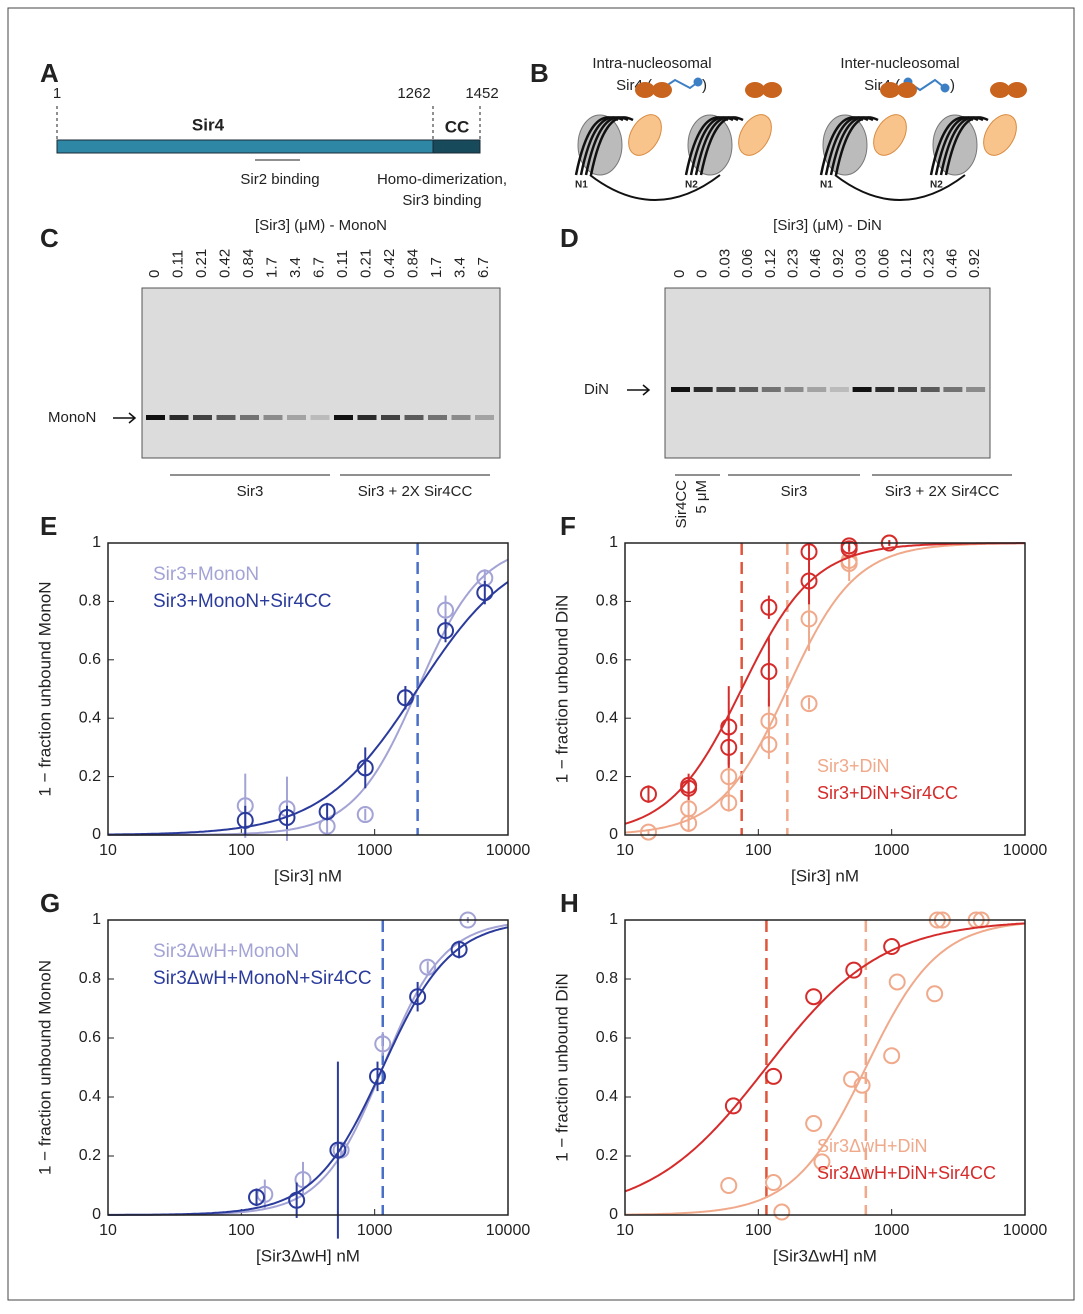  I want to click on x-tick-label: 10000, so click(508, 1230).